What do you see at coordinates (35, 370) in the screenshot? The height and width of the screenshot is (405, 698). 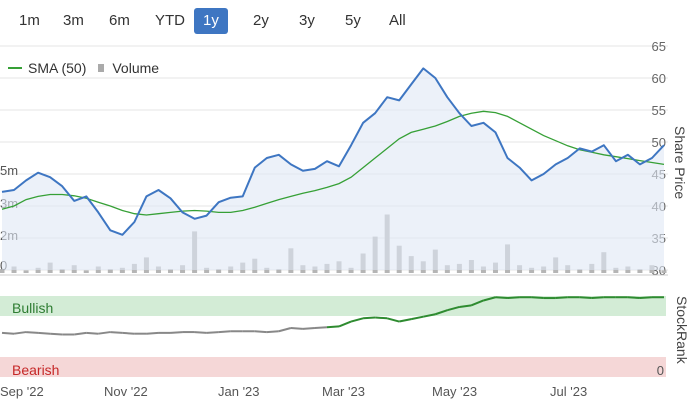 I see `bearish-label: Bearish` at bounding box center [35, 370].